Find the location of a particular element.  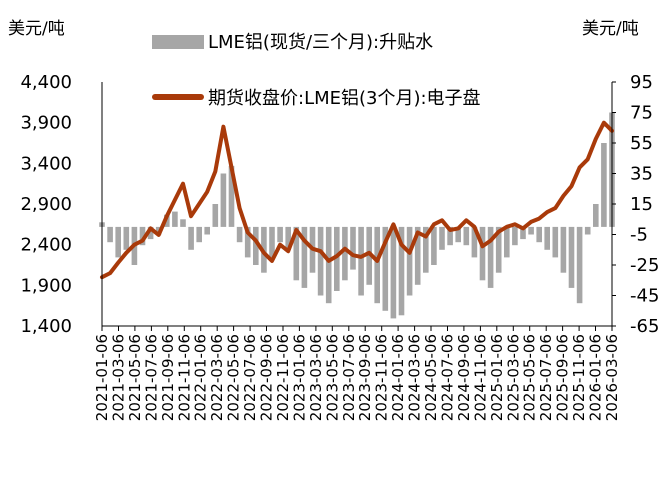

legend-line-swatch is located at coordinates (178, 97).